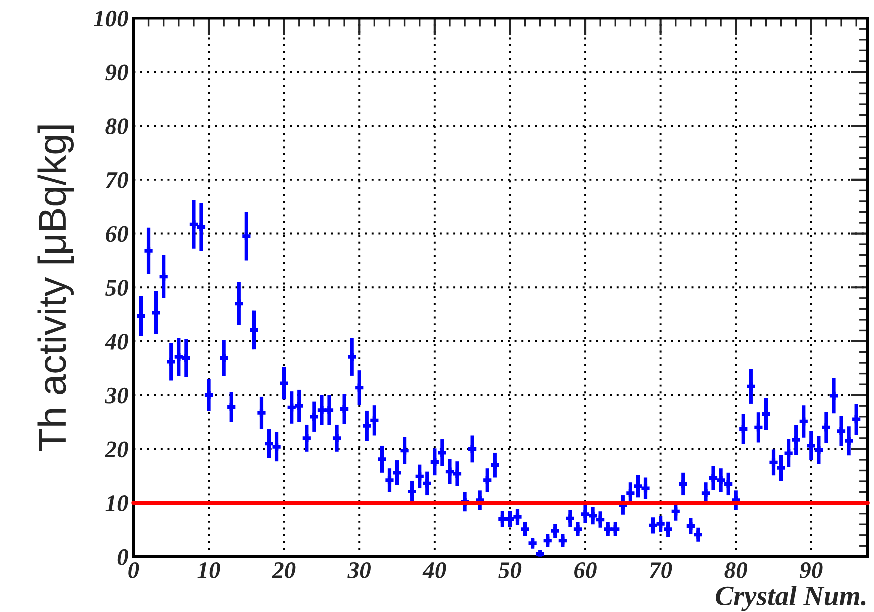 The width and height of the screenshot is (874, 612). I want to click on x-tick-label: 60, so click(585, 570).